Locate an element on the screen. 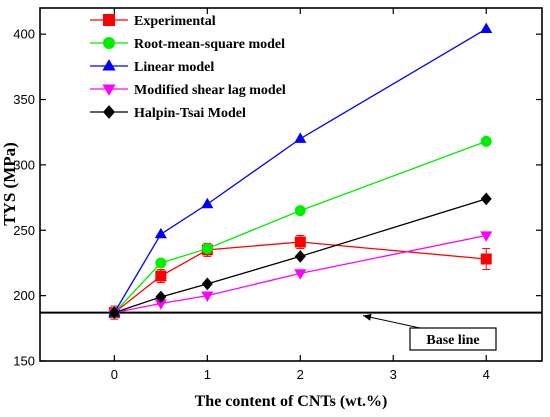  legend-label: Linear model is located at coordinates (174, 67).